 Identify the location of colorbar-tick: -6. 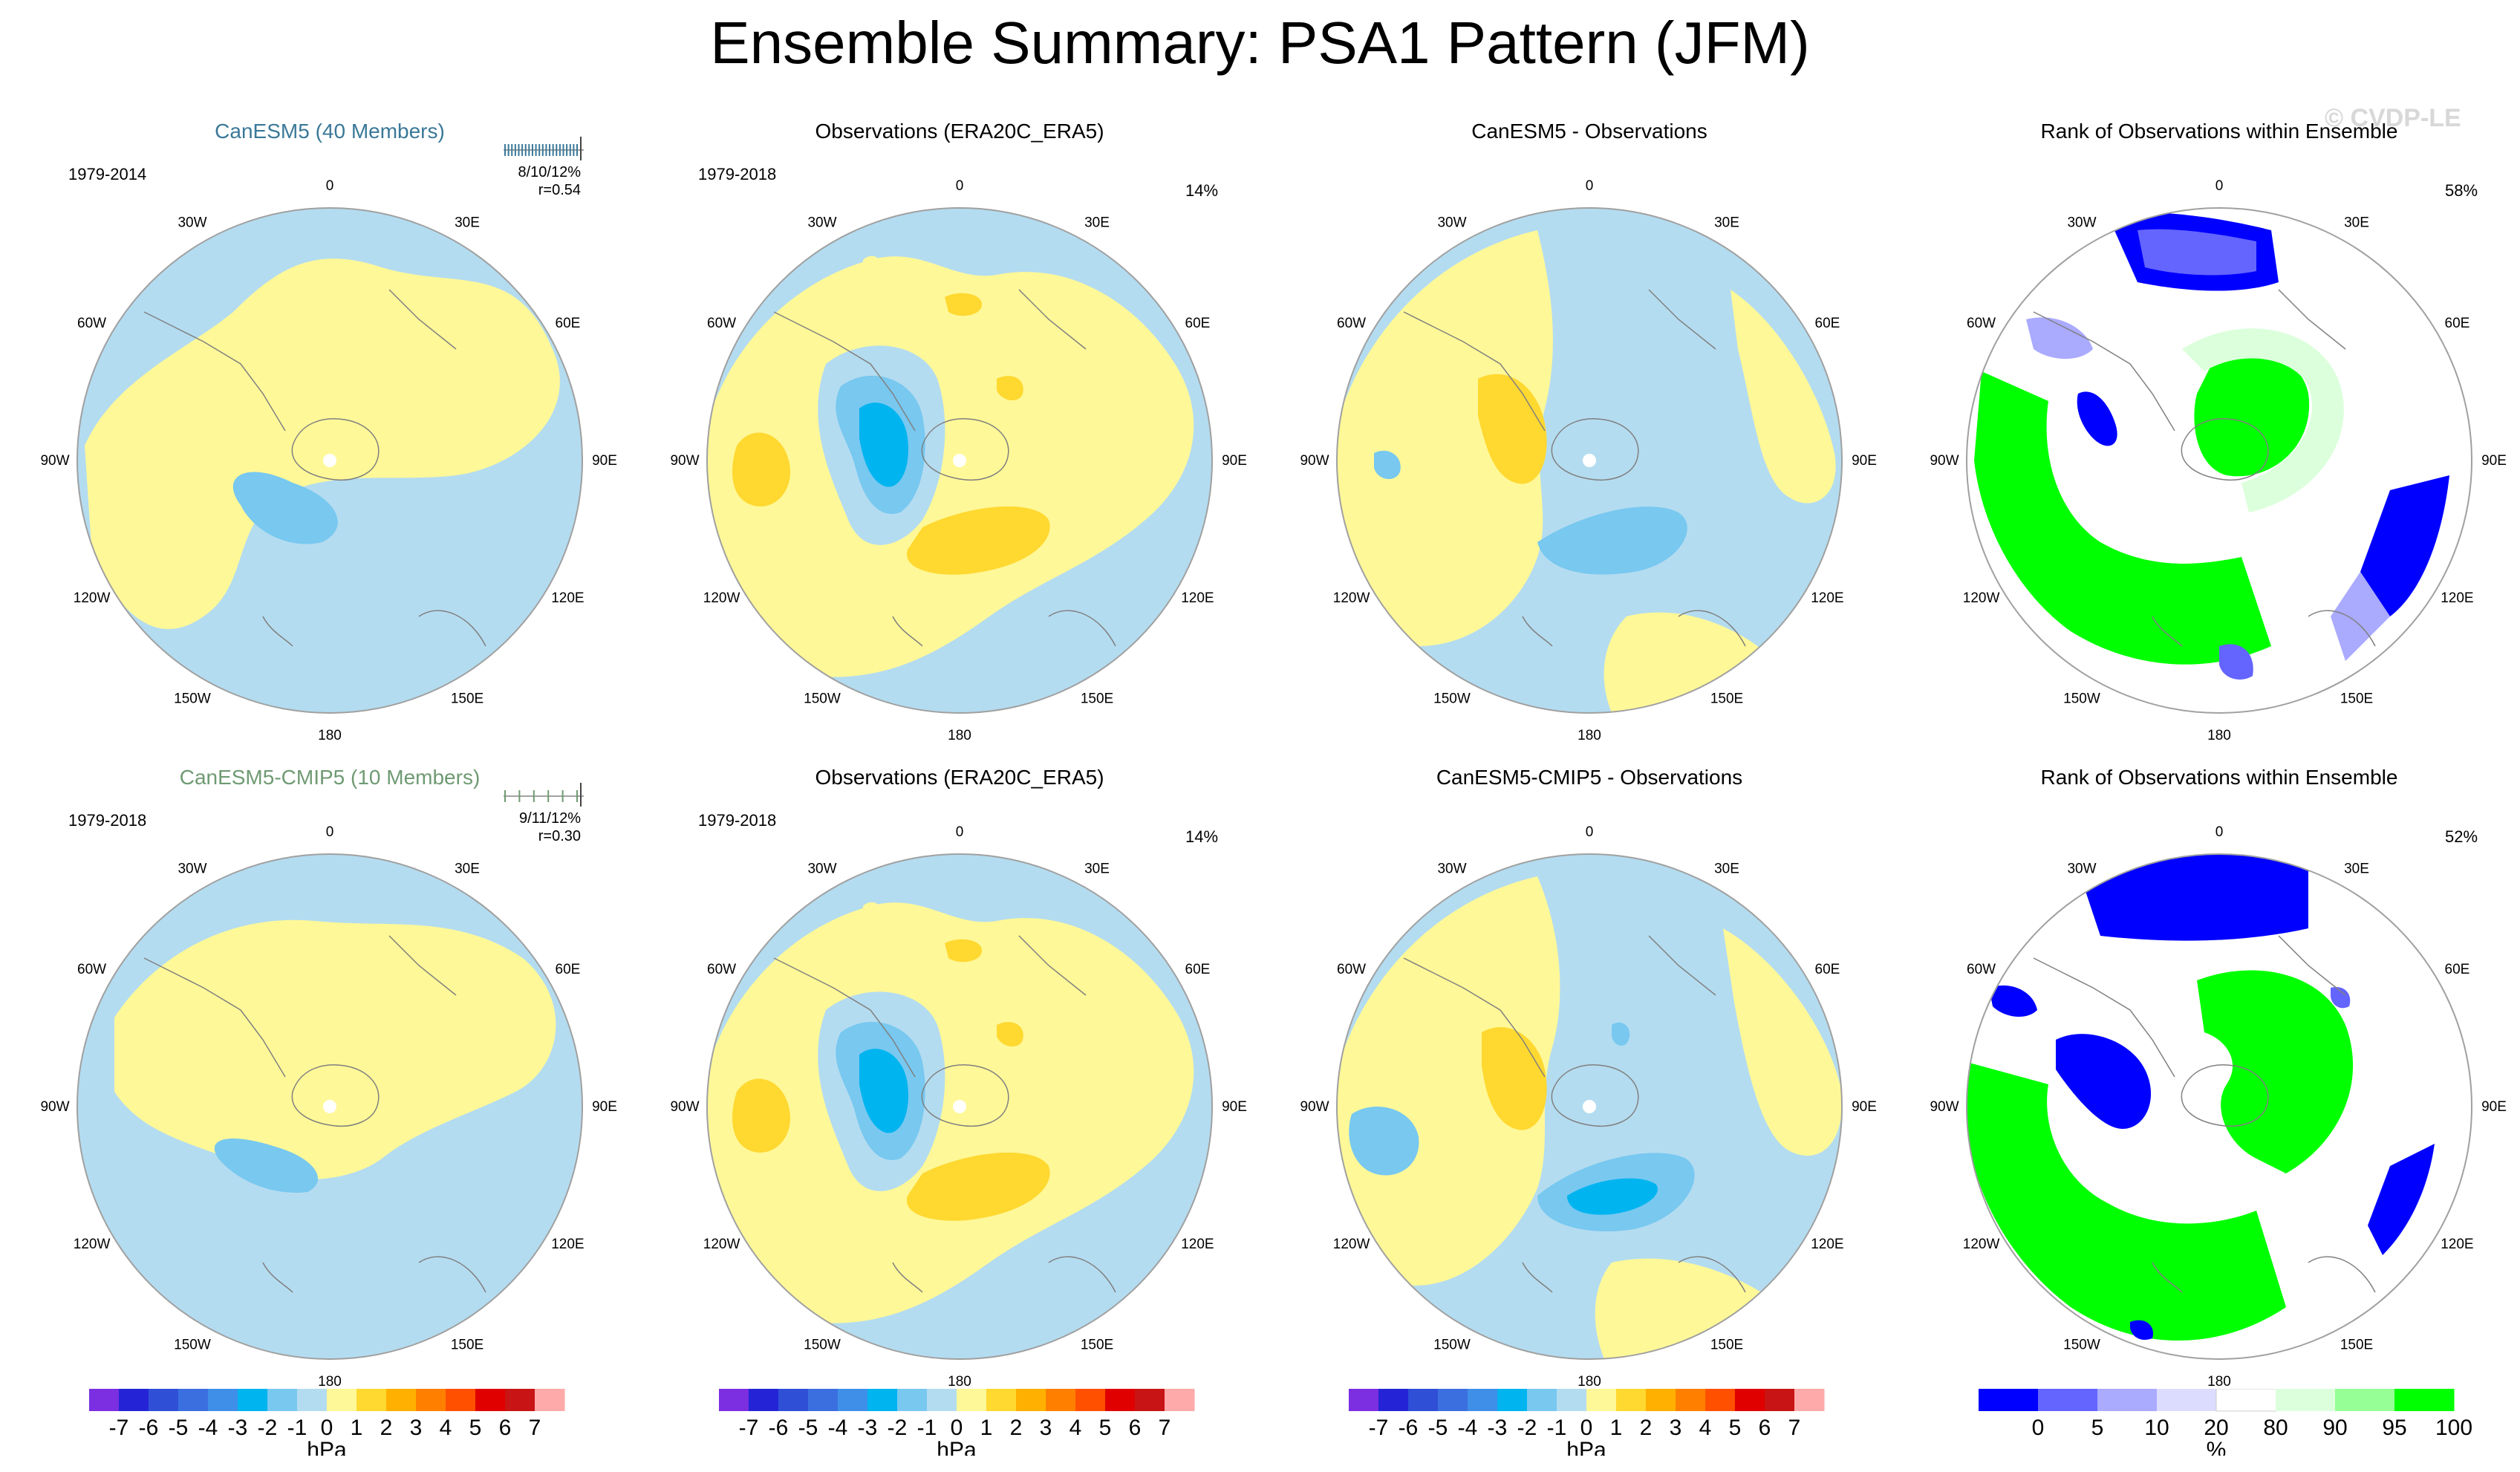
(779, 1428).